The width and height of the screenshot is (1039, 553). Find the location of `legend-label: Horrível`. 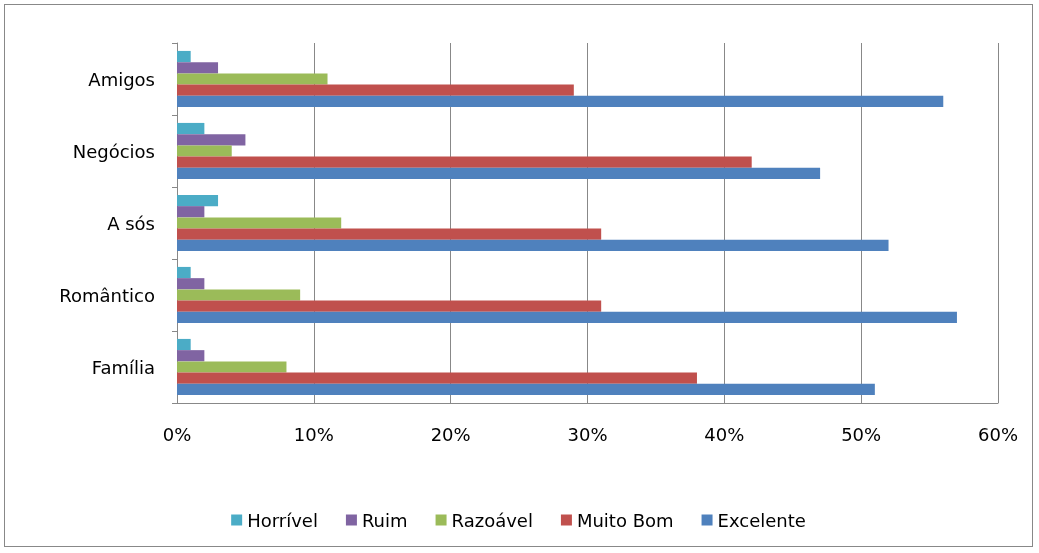

legend-label: Horrível is located at coordinates (282, 520).